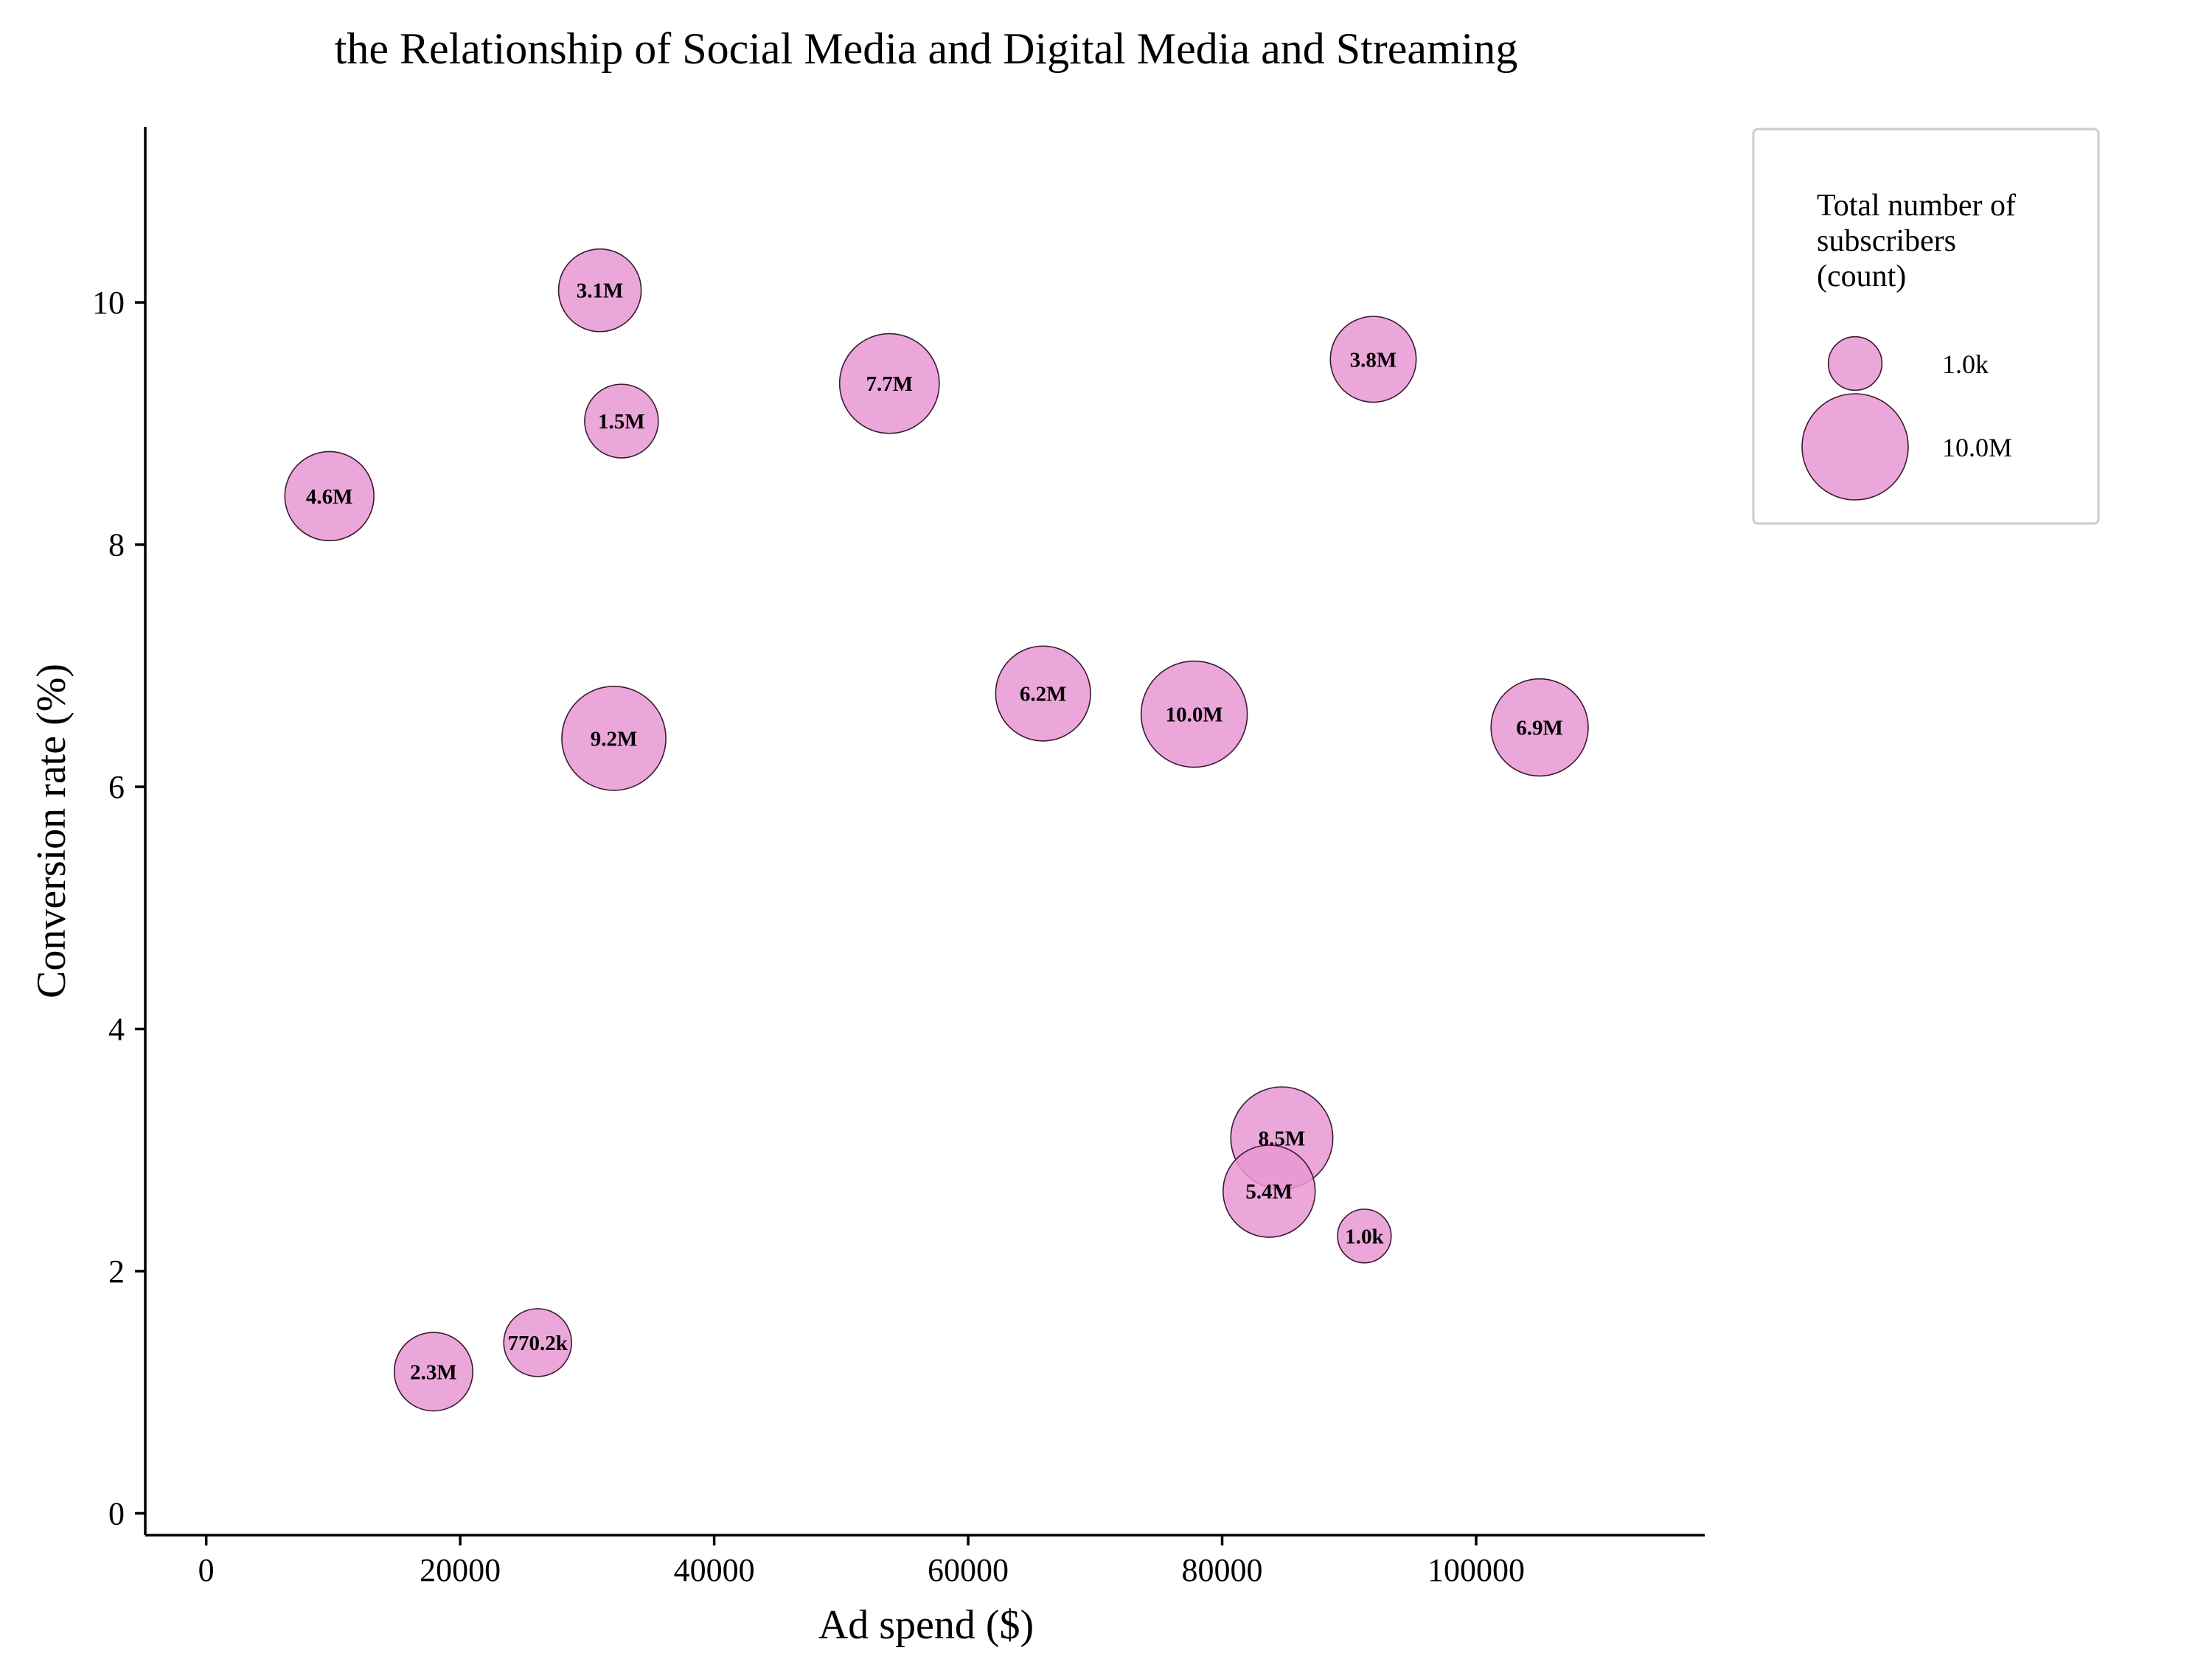 Image resolution: width=2212 pixels, height=1659 pixels. I want to click on bubble-label: 4.6M, so click(329, 497).